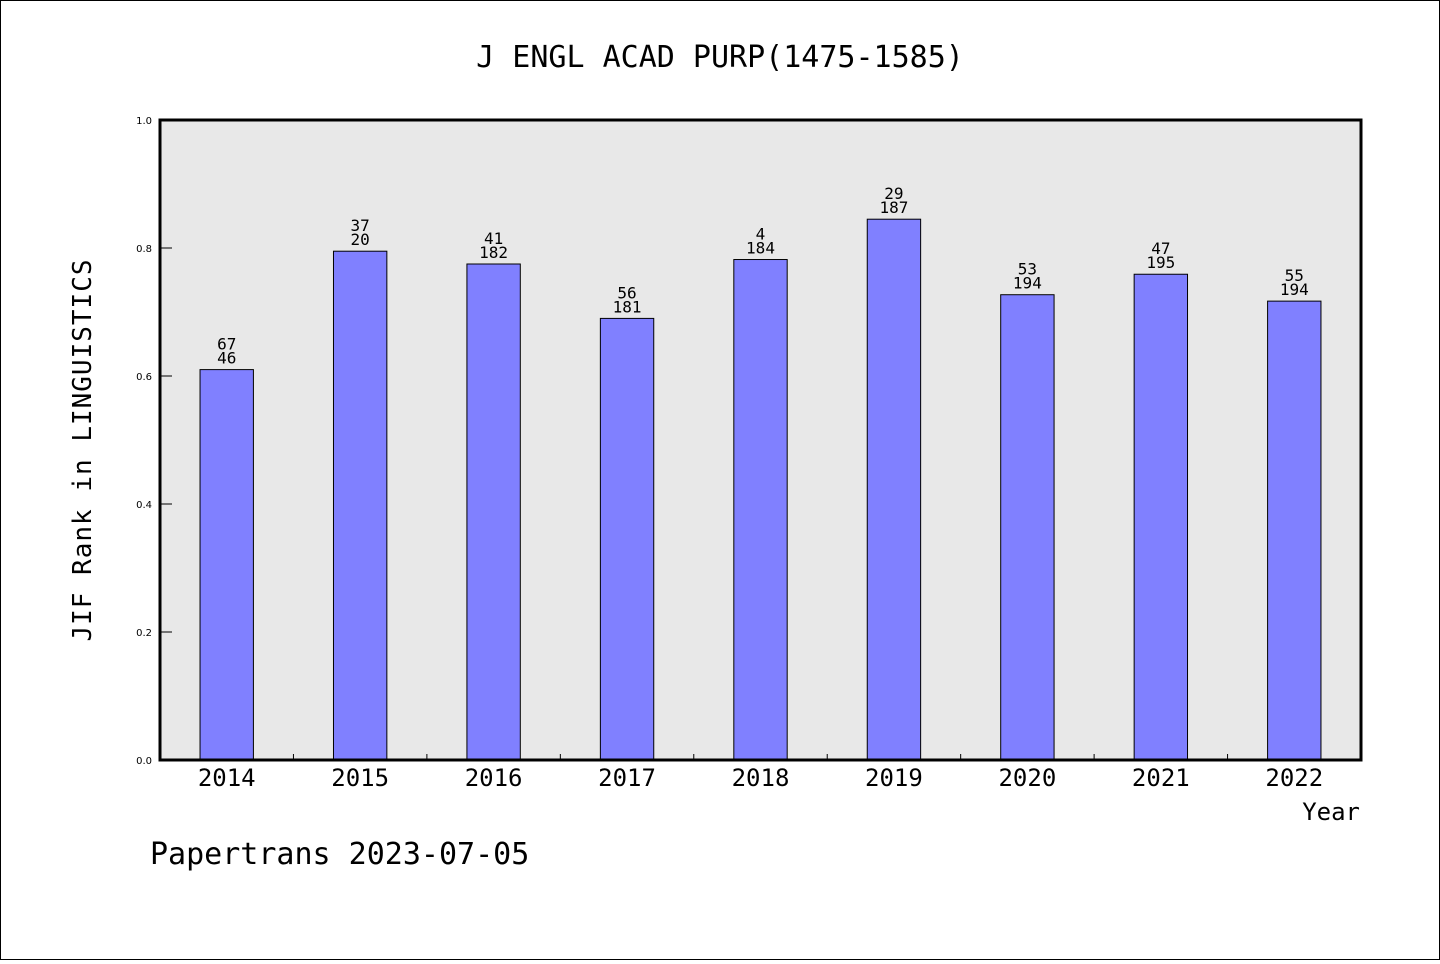 Image resolution: width=1440 pixels, height=964 pixels. I want to click on y-tick-label: 0.4, so click(144, 505).